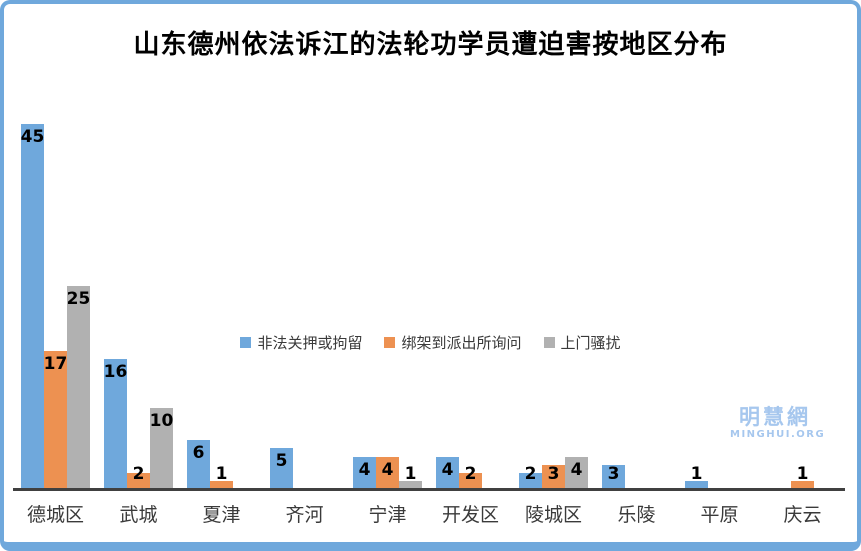  I want to click on category-label-武城: 武城, so click(138, 515).